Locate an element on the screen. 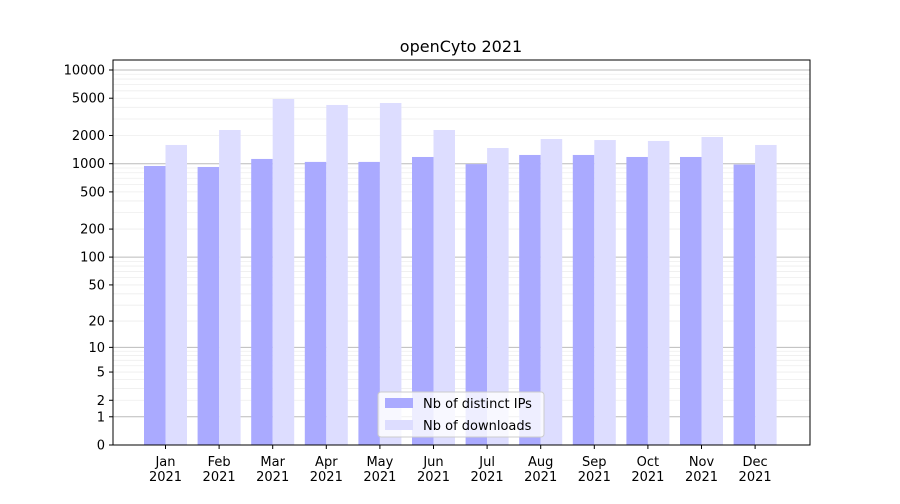 The image size is (900, 504). chart-title: openCyto 2021 is located at coordinates (461, 46).